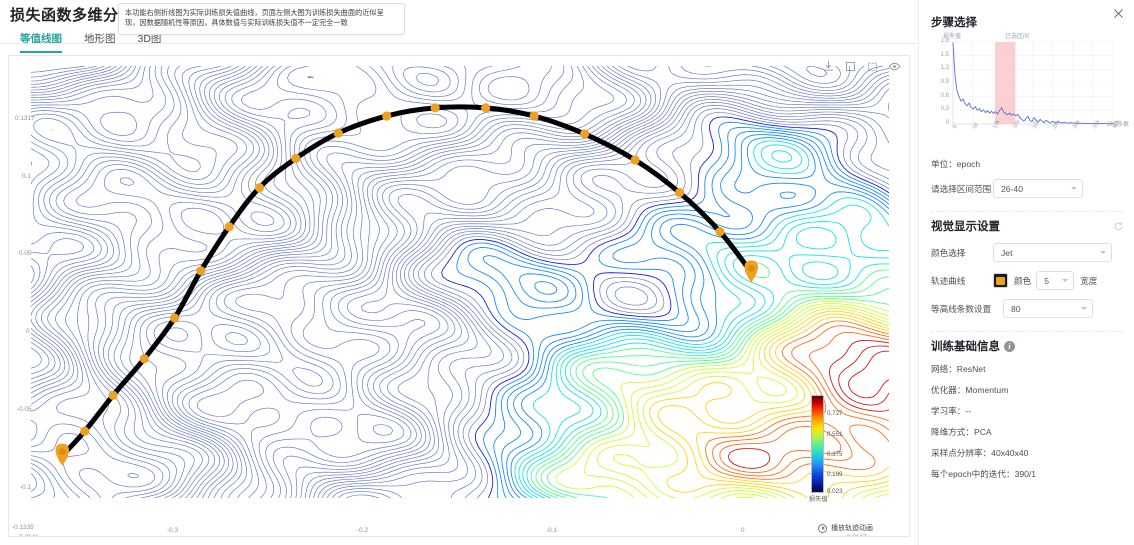 This screenshot has height=545, width=1134. What do you see at coordinates (857, 535) in the screenshot?
I see `x-tick-5: 0.0607` at bounding box center [857, 535].